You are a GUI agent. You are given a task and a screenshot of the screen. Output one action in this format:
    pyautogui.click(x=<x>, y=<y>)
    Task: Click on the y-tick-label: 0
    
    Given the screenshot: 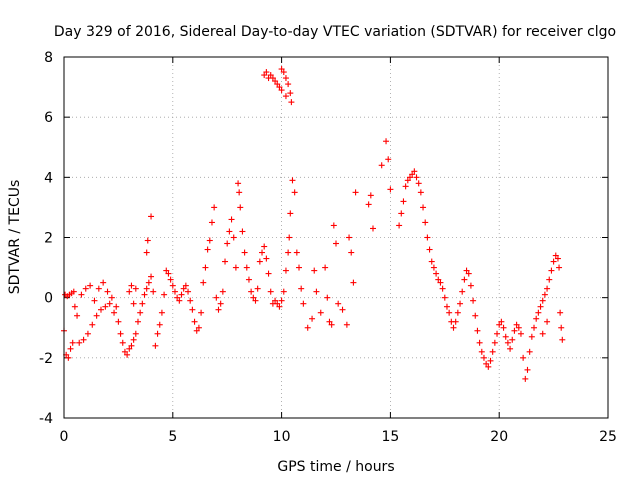 What is the action you would take?
    pyautogui.click(x=48, y=299)
    